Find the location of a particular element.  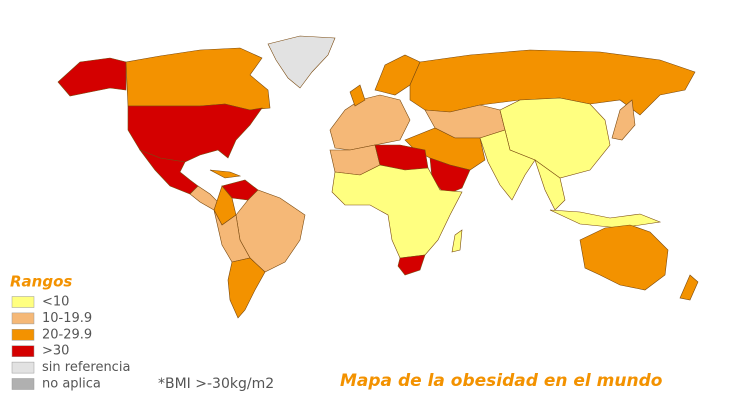

madagascar is located at coordinates (457, 241).